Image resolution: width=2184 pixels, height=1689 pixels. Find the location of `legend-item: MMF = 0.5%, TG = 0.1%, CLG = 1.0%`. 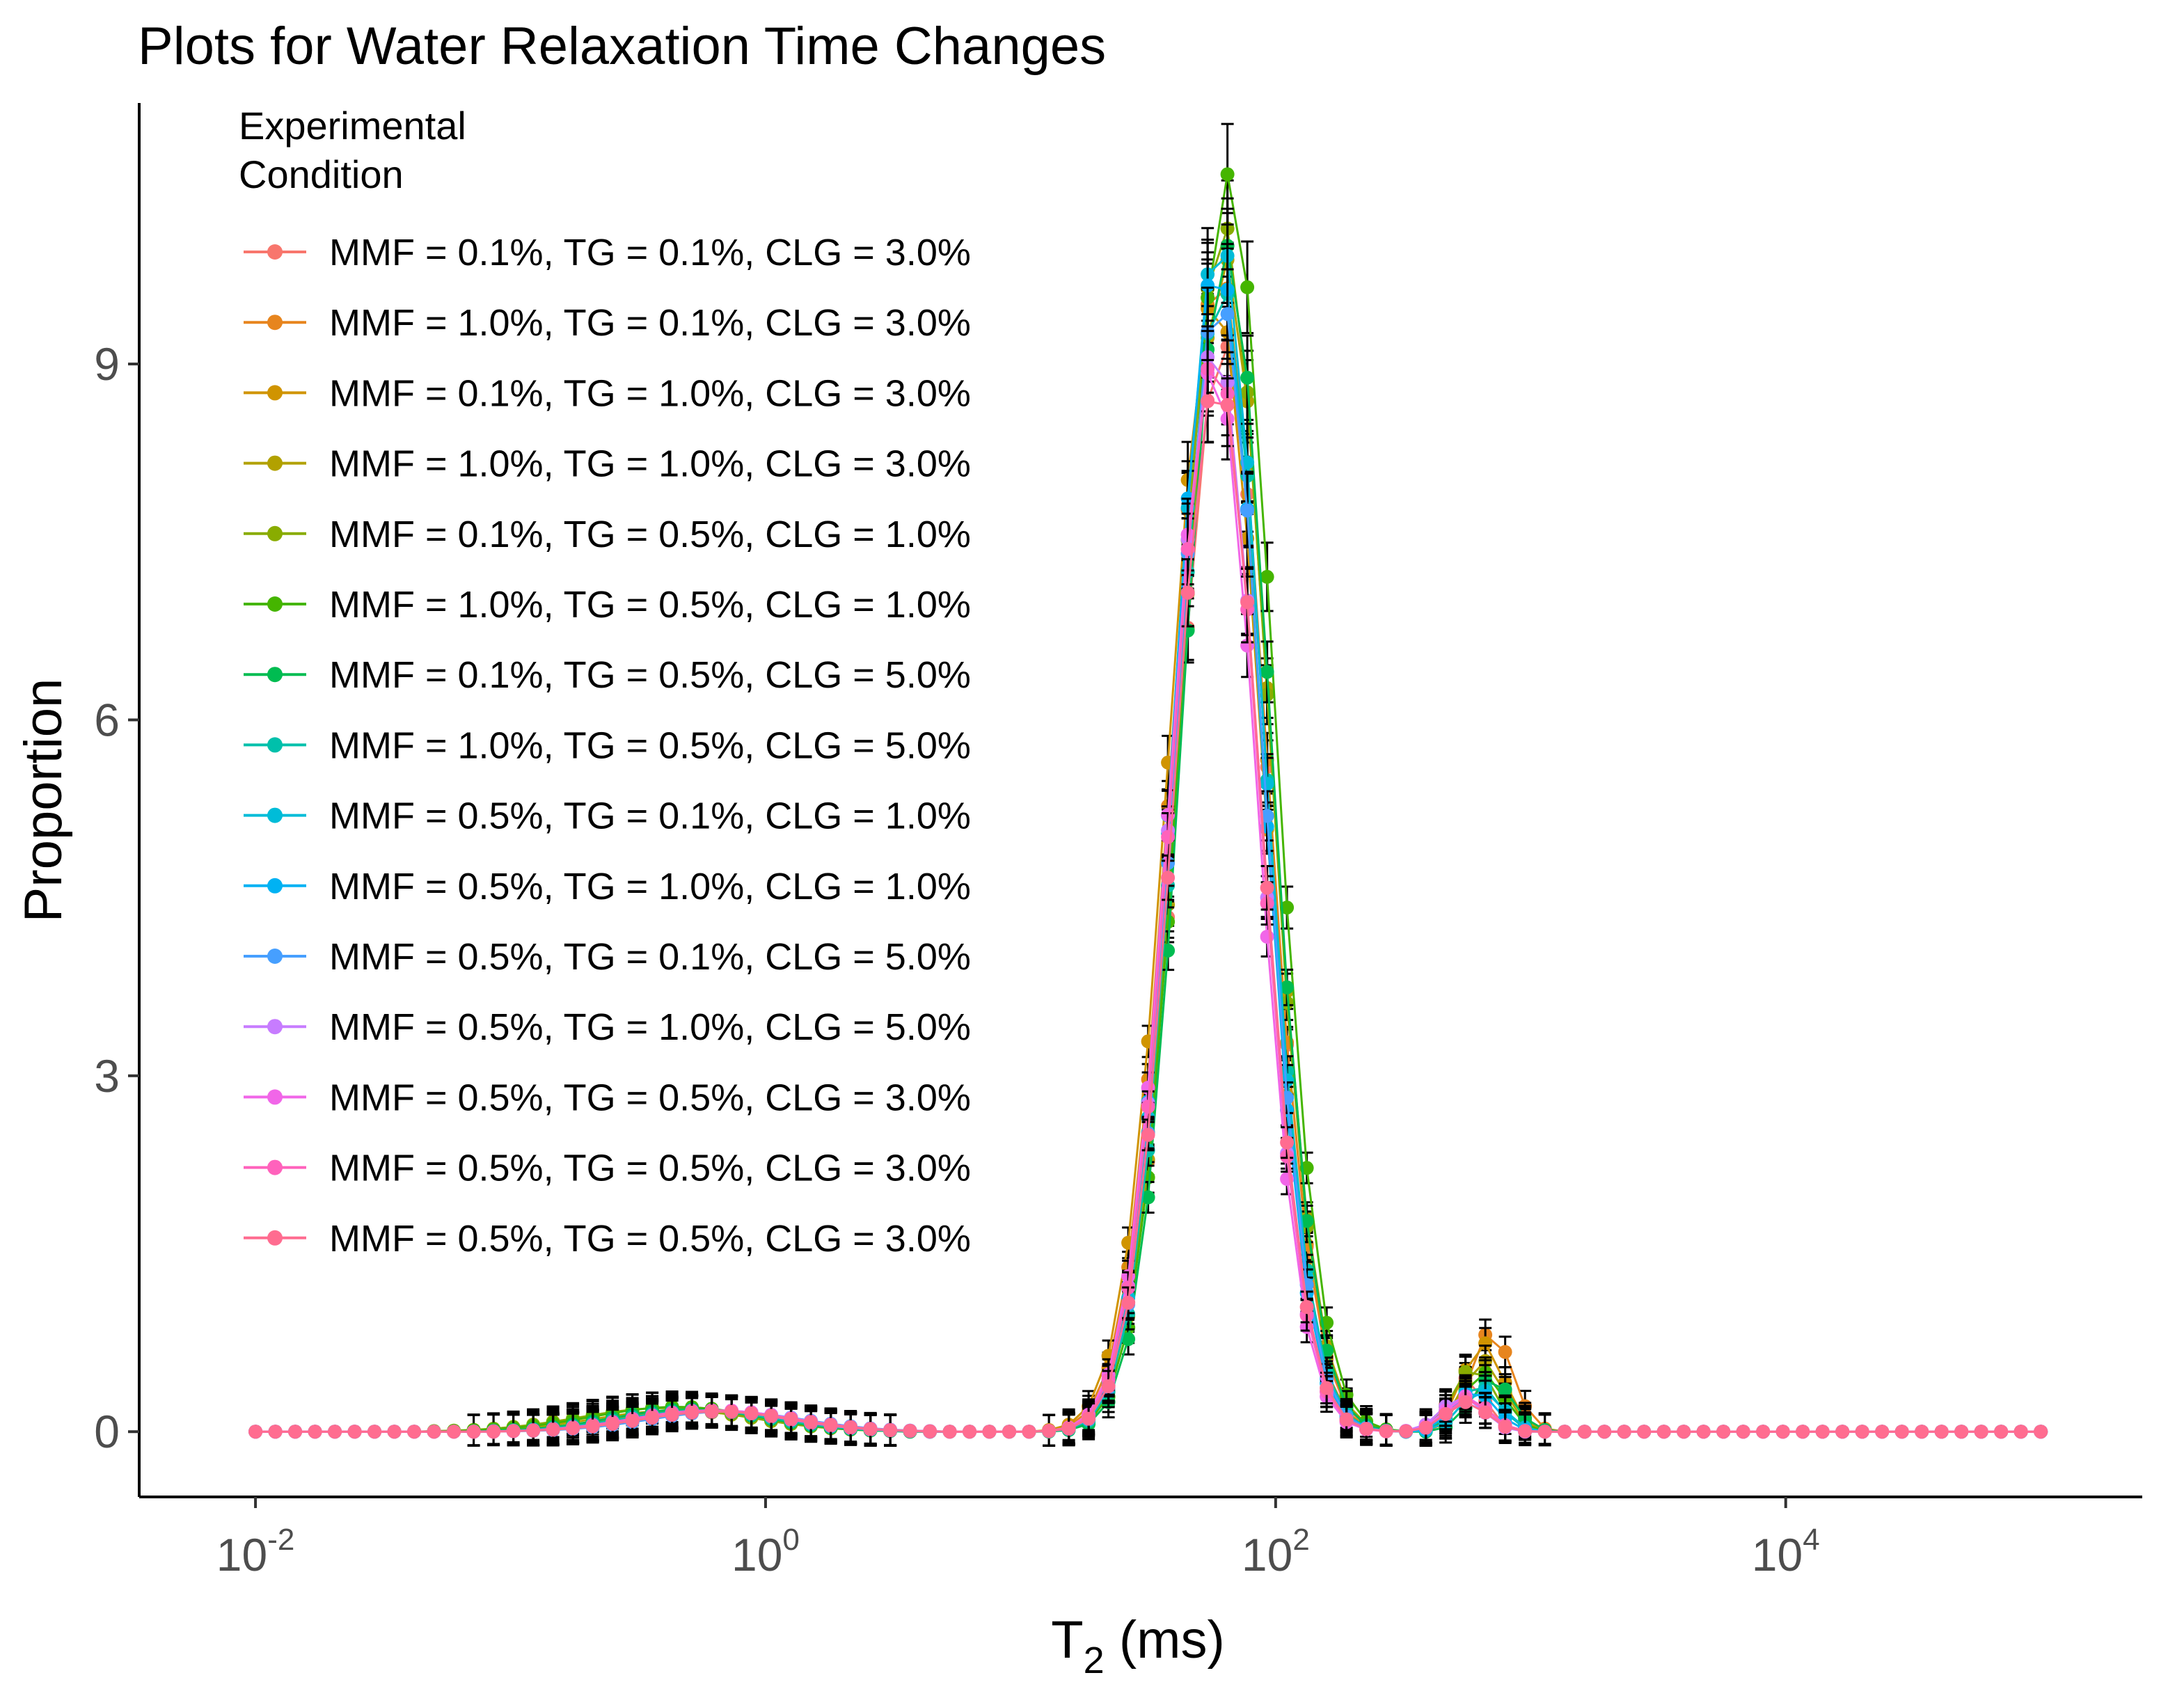

legend-item: MMF = 0.5%, TG = 0.1%, CLG = 1.0% is located at coordinates (608, 816).